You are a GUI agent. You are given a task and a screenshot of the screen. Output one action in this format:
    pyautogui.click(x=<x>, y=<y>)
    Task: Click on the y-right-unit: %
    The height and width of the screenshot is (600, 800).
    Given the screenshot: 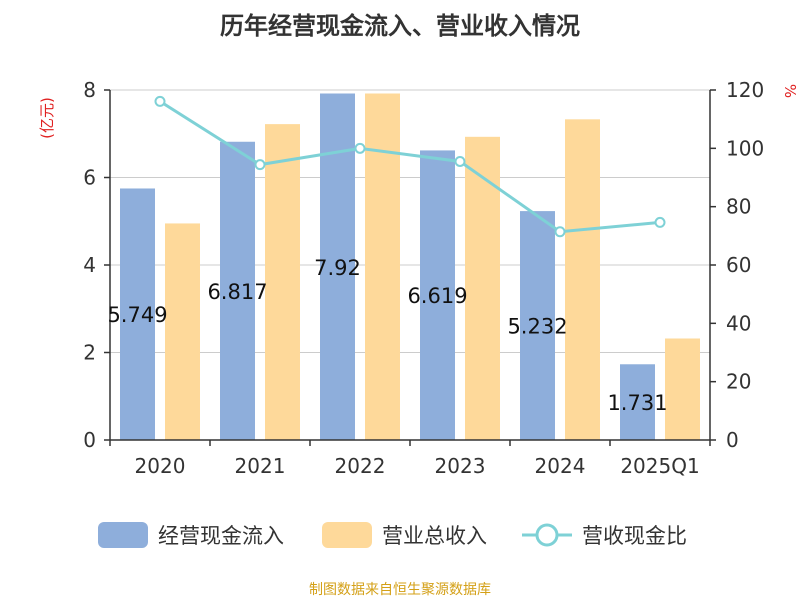 What is the action you would take?
    pyautogui.click(x=790, y=91)
    